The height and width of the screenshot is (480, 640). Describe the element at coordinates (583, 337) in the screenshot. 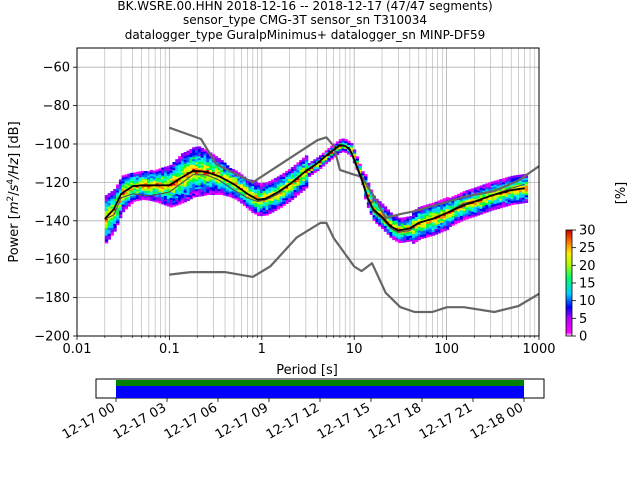

I see `colorbar-tick-label: 0` at that location.